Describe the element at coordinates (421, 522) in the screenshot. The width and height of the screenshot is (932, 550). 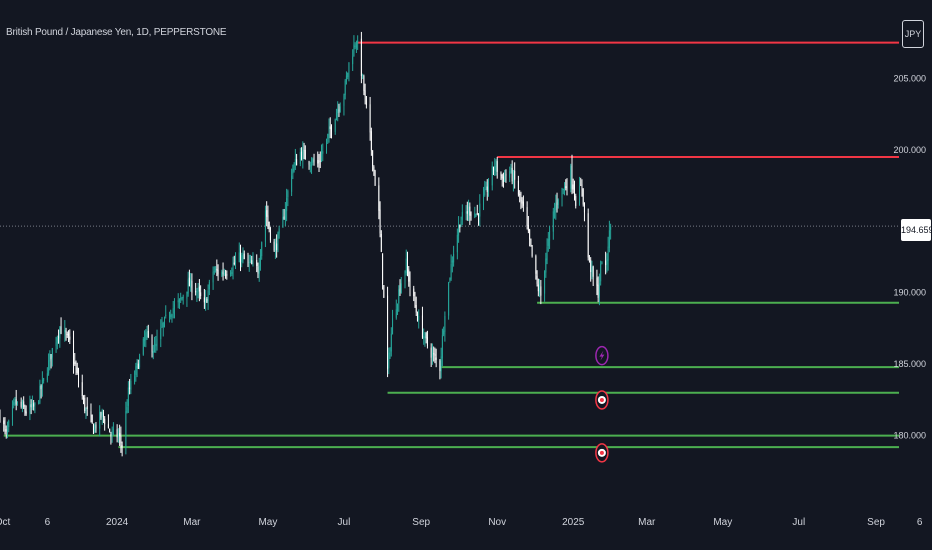
I see `time-axis-tick-label: Sep` at that location.